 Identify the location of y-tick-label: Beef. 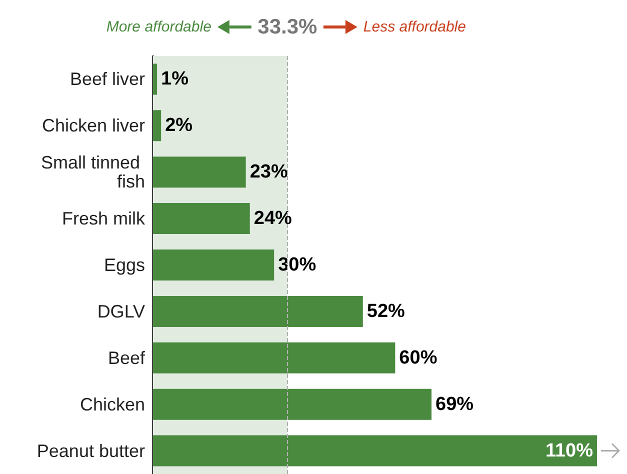
(127, 358).